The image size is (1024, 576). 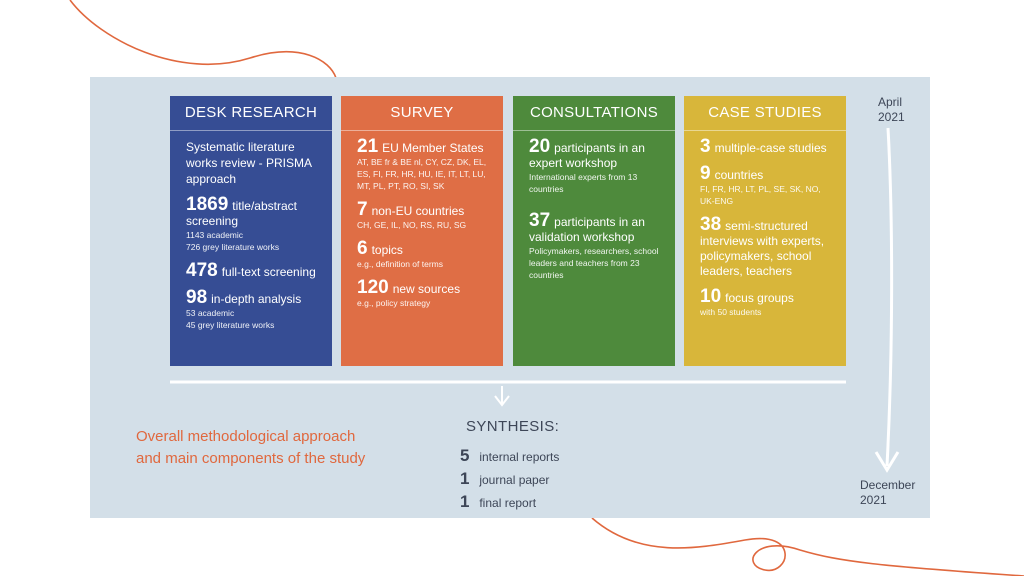 What do you see at coordinates (760, 195) in the screenshot?
I see `stat-detail: FI, FR, HR, LT, PL, SE, SK, NO, UK-ENG` at bounding box center [760, 195].